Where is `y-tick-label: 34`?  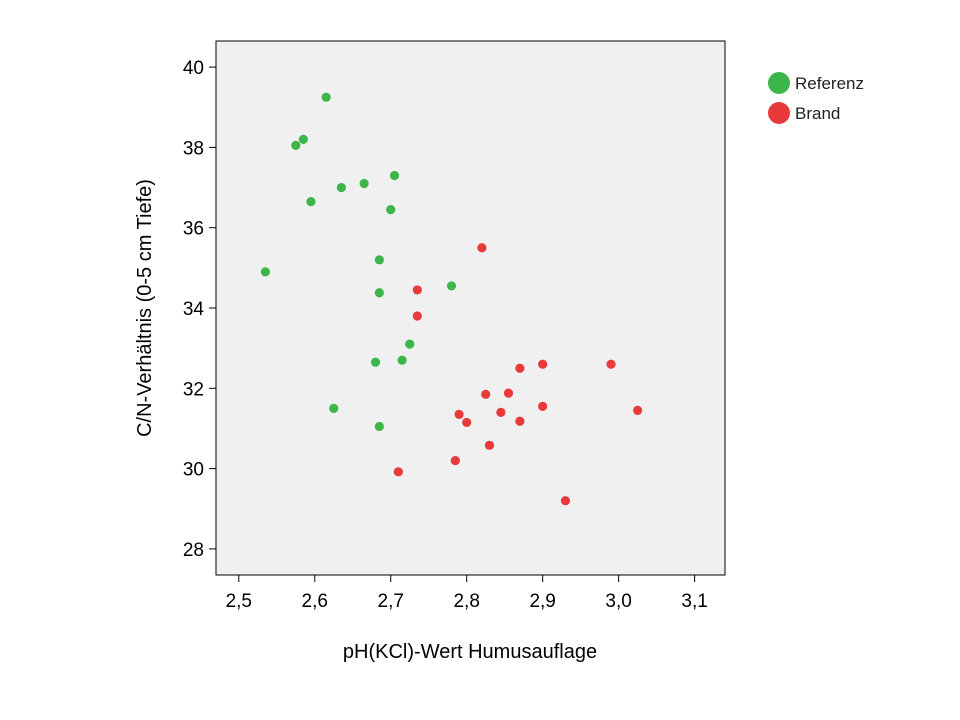 y-tick-label: 34 is located at coordinates (194, 309).